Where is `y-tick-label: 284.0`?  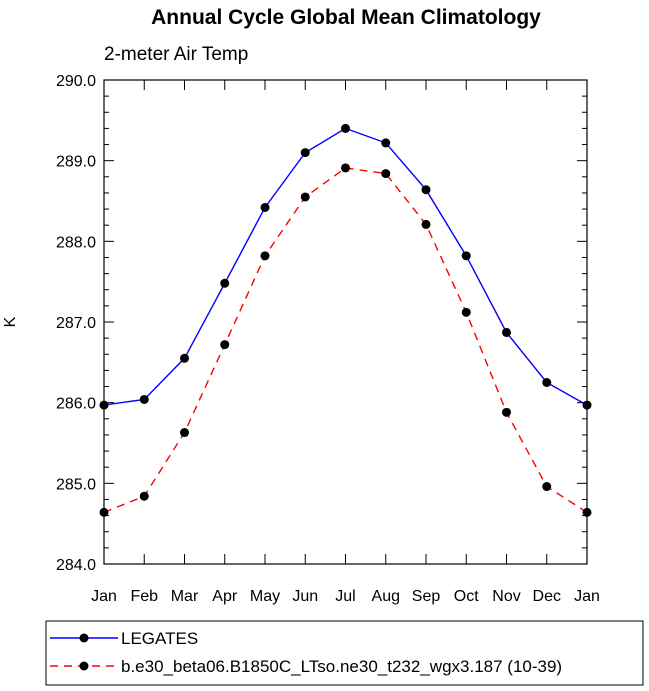
y-tick-label: 284.0 is located at coordinates (76, 565).